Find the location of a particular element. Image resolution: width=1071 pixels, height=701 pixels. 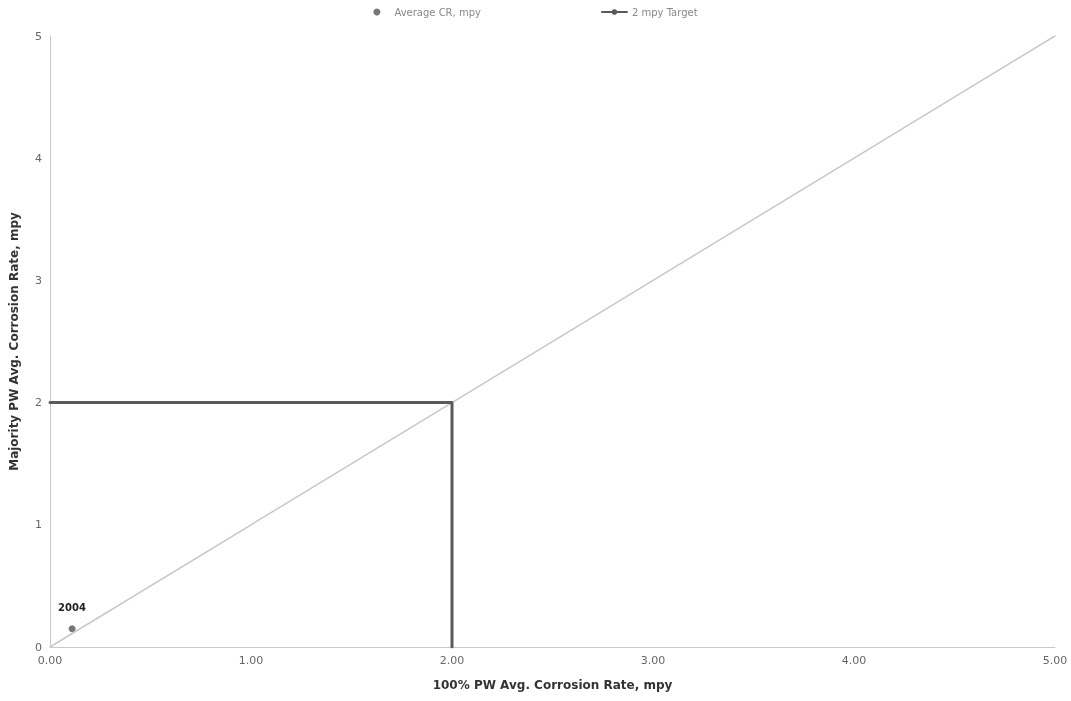

y-tick-label: 2 is located at coordinates (38, 403).